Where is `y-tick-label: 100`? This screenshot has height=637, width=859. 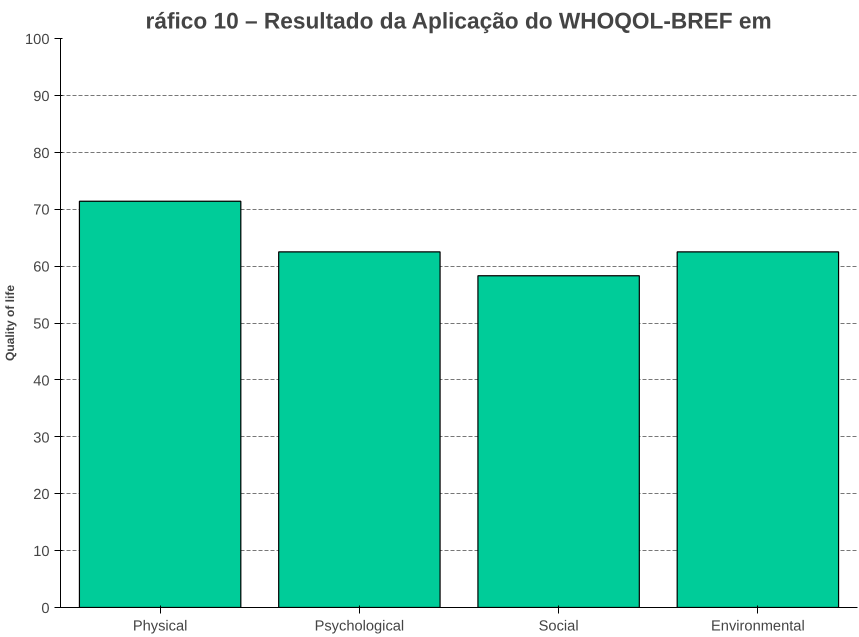
y-tick-label: 100 is located at coordinates (37, 40).